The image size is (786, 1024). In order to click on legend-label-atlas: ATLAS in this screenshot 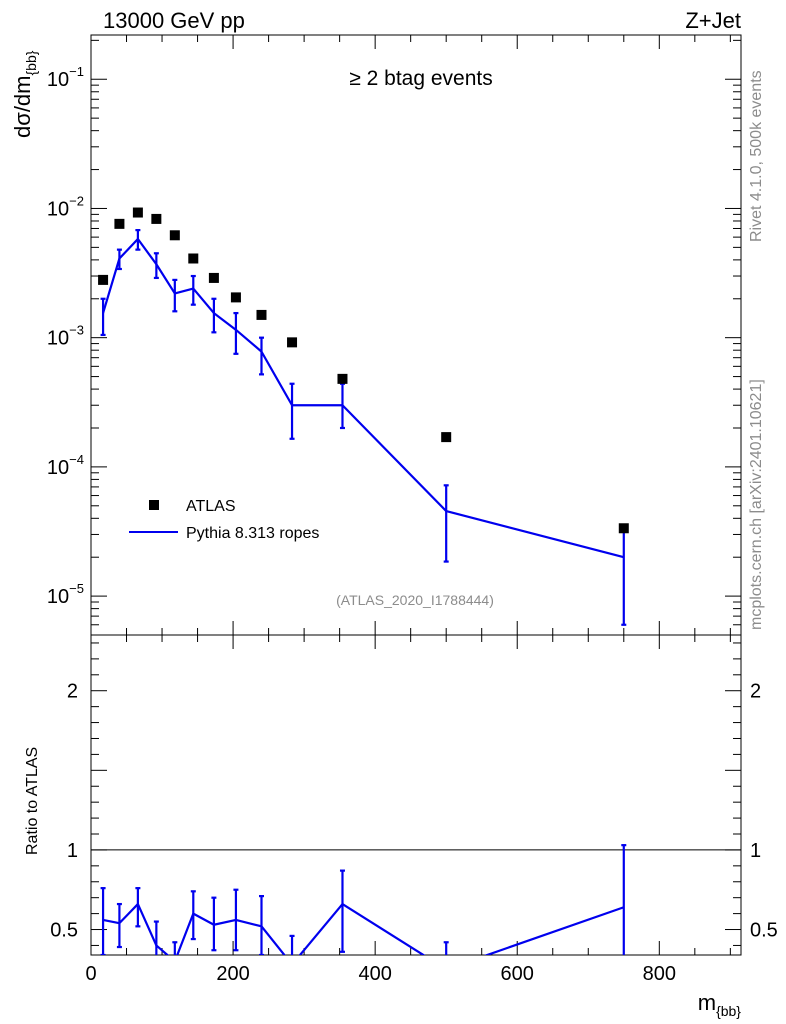, I will do `click(211, 506)`.